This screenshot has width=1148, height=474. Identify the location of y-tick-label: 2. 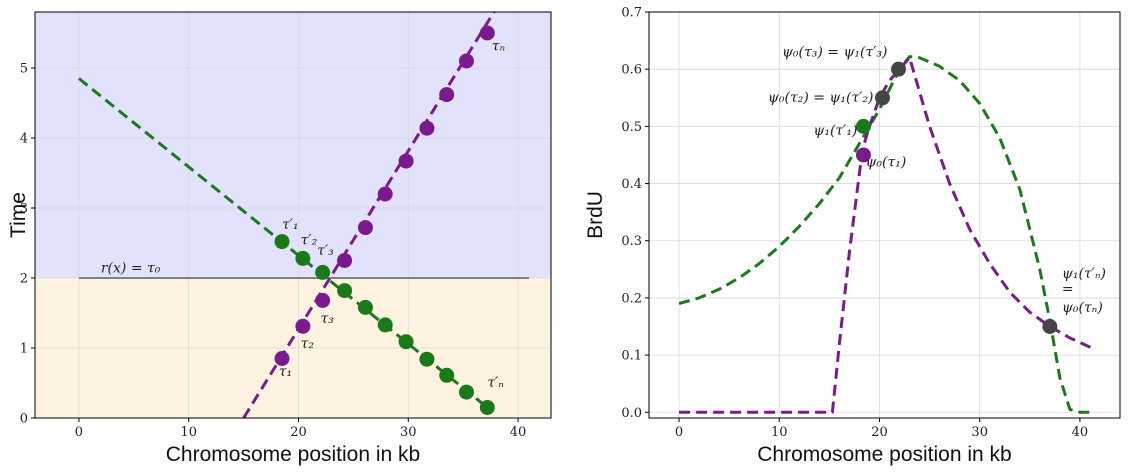
(24, 279).